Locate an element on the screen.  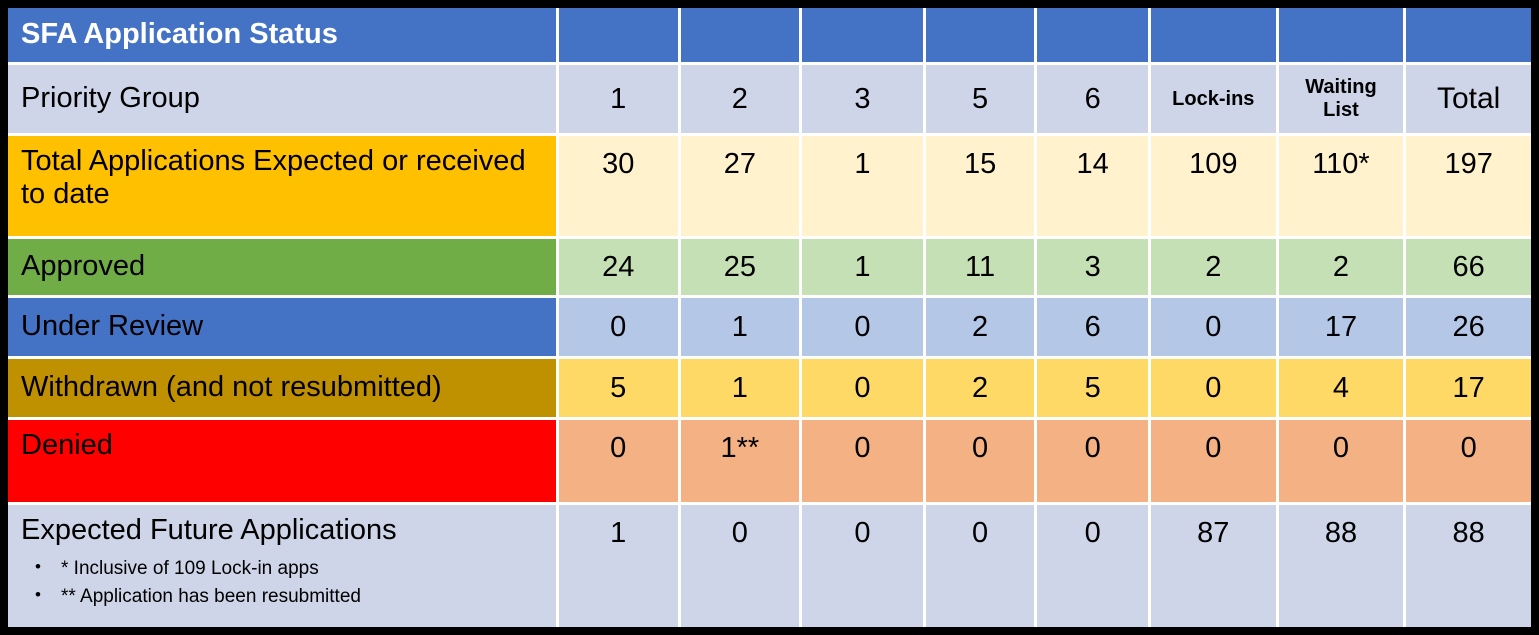
row-label-denied: Denied is located at coordinates (282, 461).